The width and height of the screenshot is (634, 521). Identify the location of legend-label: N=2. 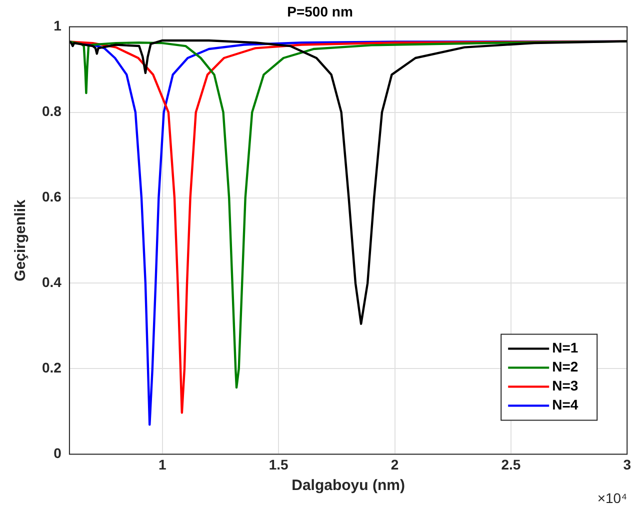
(565, 366).